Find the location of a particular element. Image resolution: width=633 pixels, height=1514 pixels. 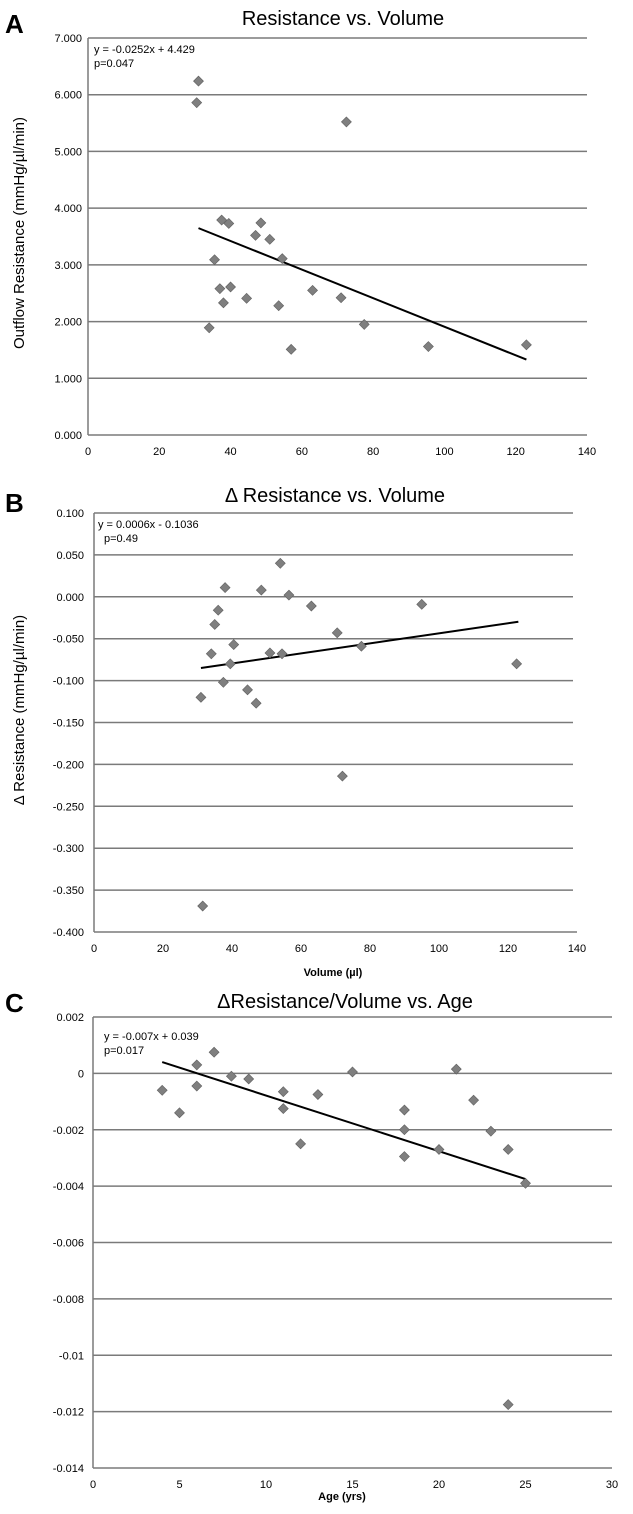

y-tick-label: -0.200 is located at coordinates (68, 765).